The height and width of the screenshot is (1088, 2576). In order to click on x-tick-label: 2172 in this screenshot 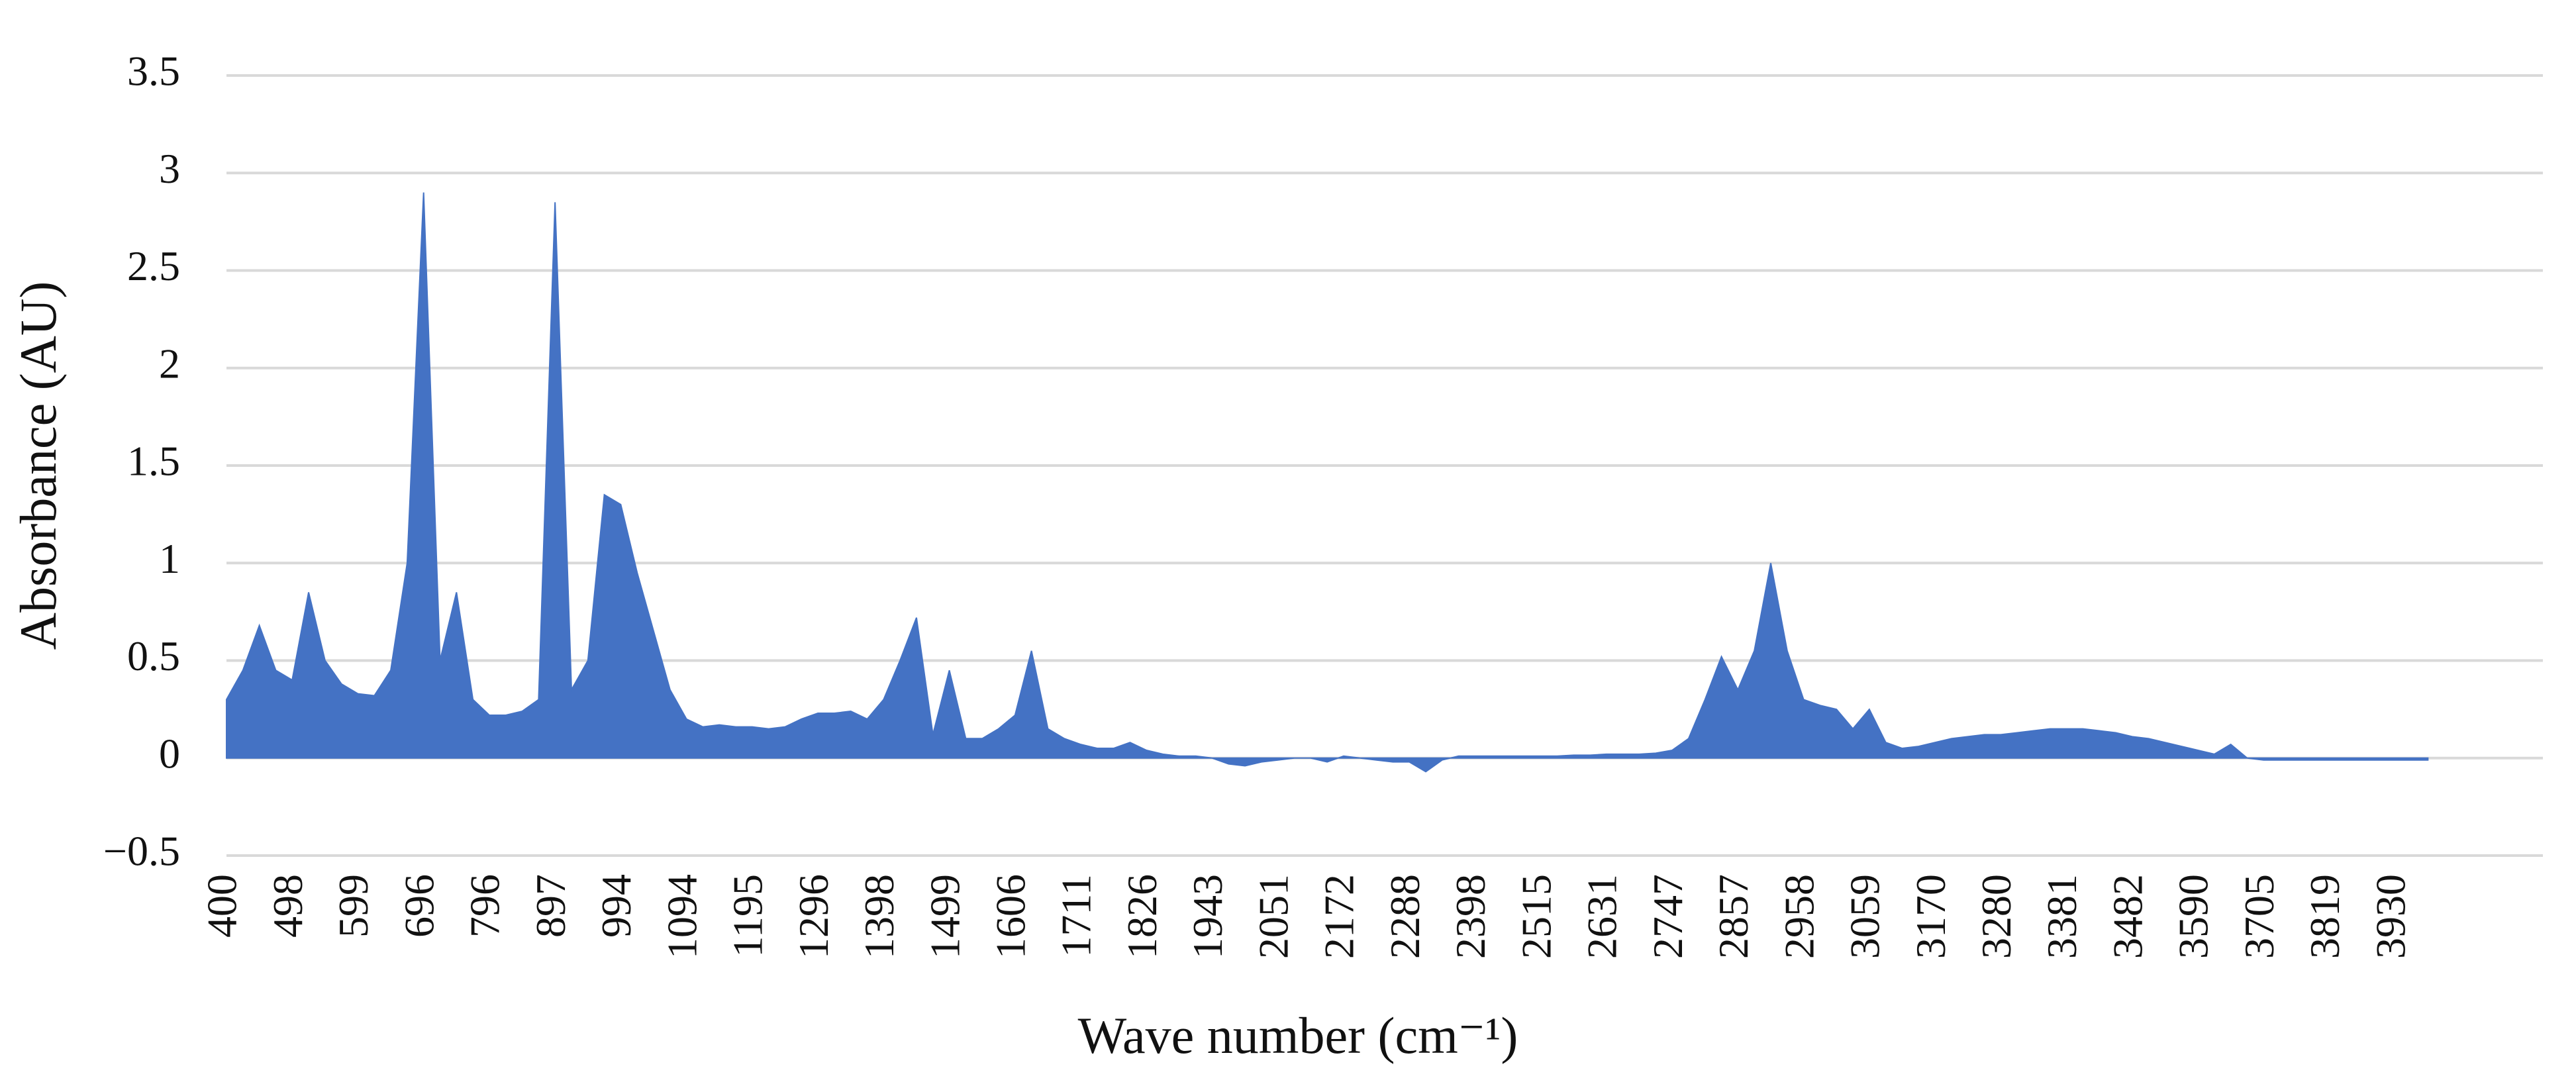, I will do `click(1339, 916)`.